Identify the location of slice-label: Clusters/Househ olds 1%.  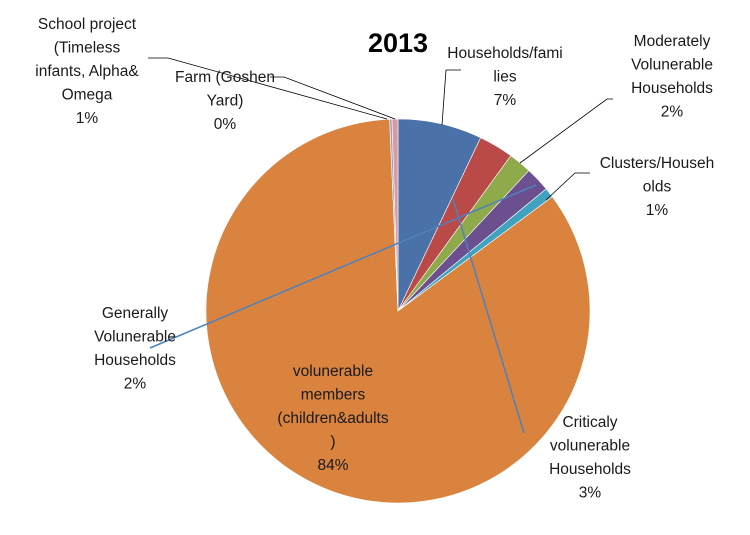
(657, 187).